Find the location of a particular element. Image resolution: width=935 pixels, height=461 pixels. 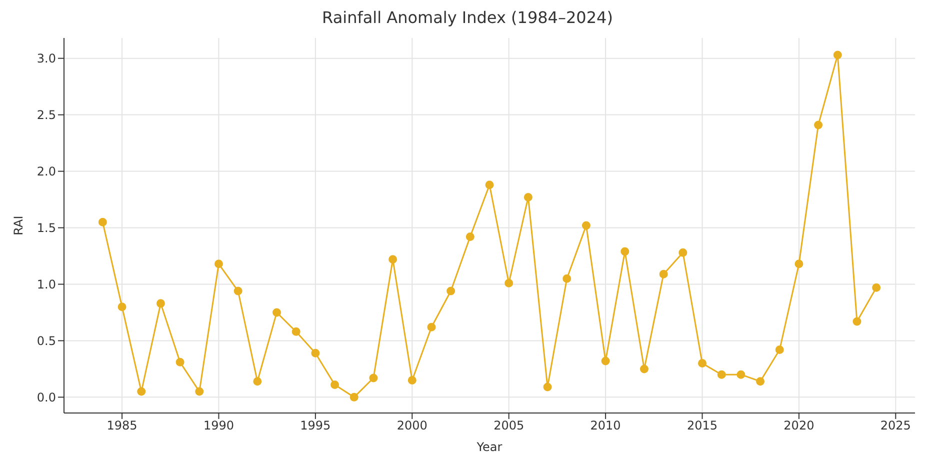

x-tick-label: 2015 is located at coordinates (702, 425).